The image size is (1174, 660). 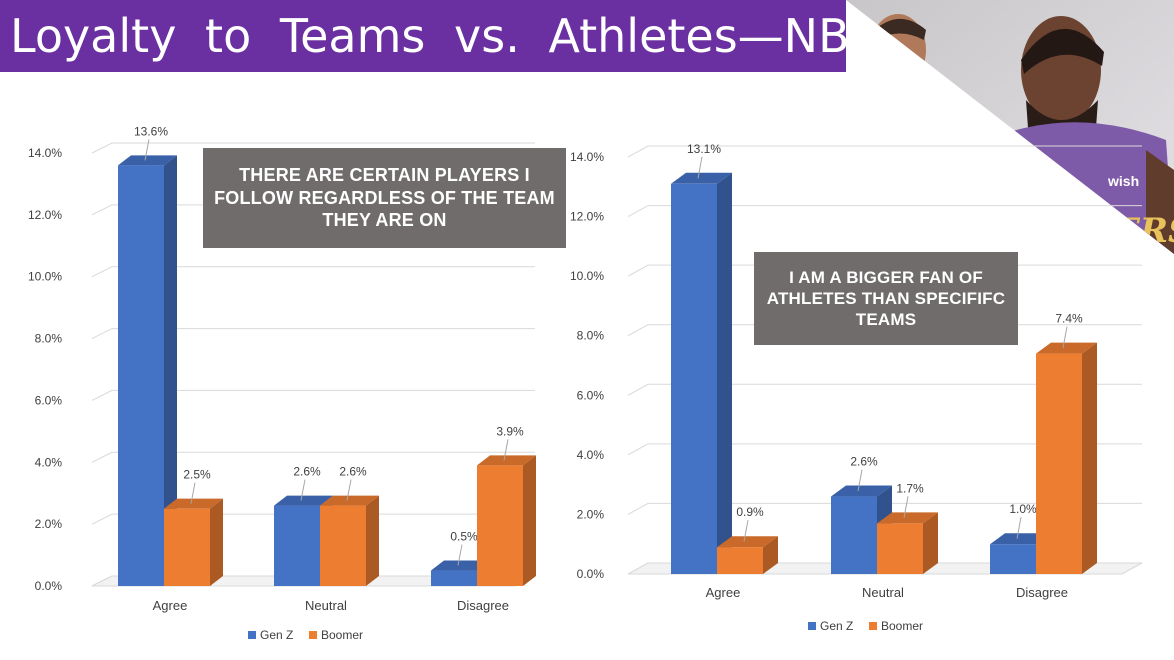 What do you see at coordinates (464, 537) in the screenshot?
I see `data-label: 0.5%` at bounding box center [464, 537].